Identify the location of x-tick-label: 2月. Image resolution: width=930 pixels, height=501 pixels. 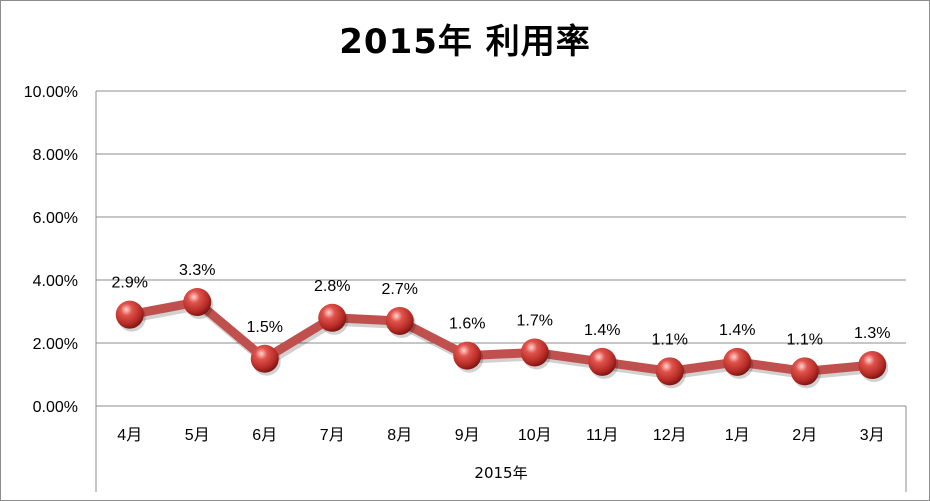
(804, 435).